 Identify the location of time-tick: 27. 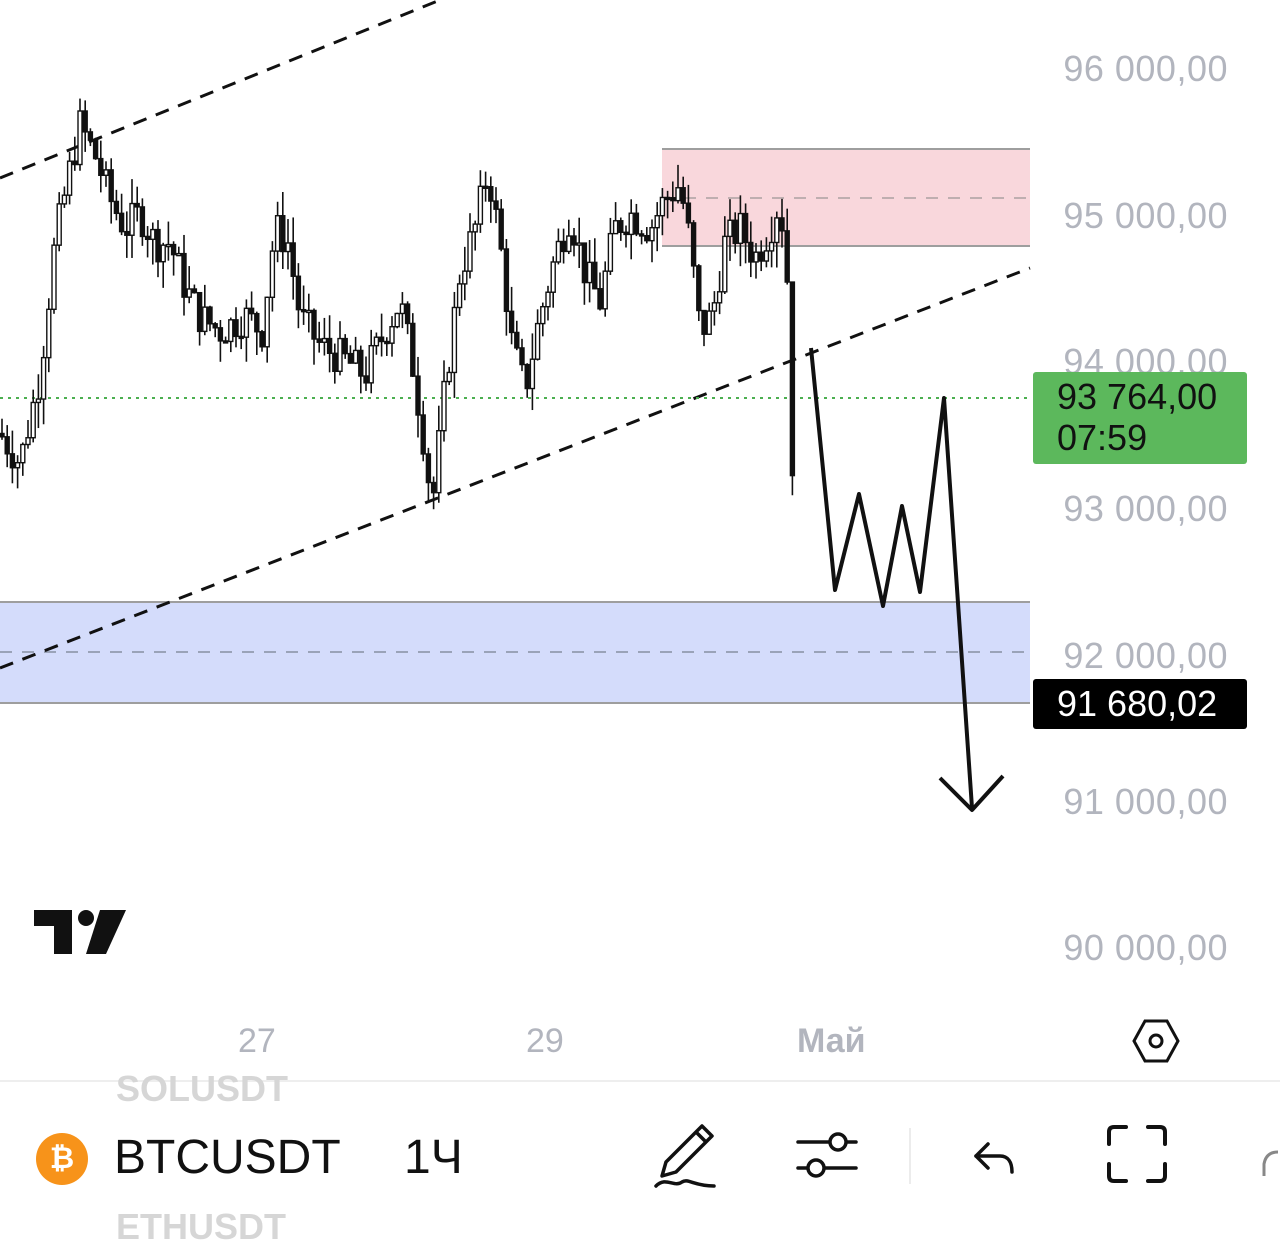
(257, 1041).